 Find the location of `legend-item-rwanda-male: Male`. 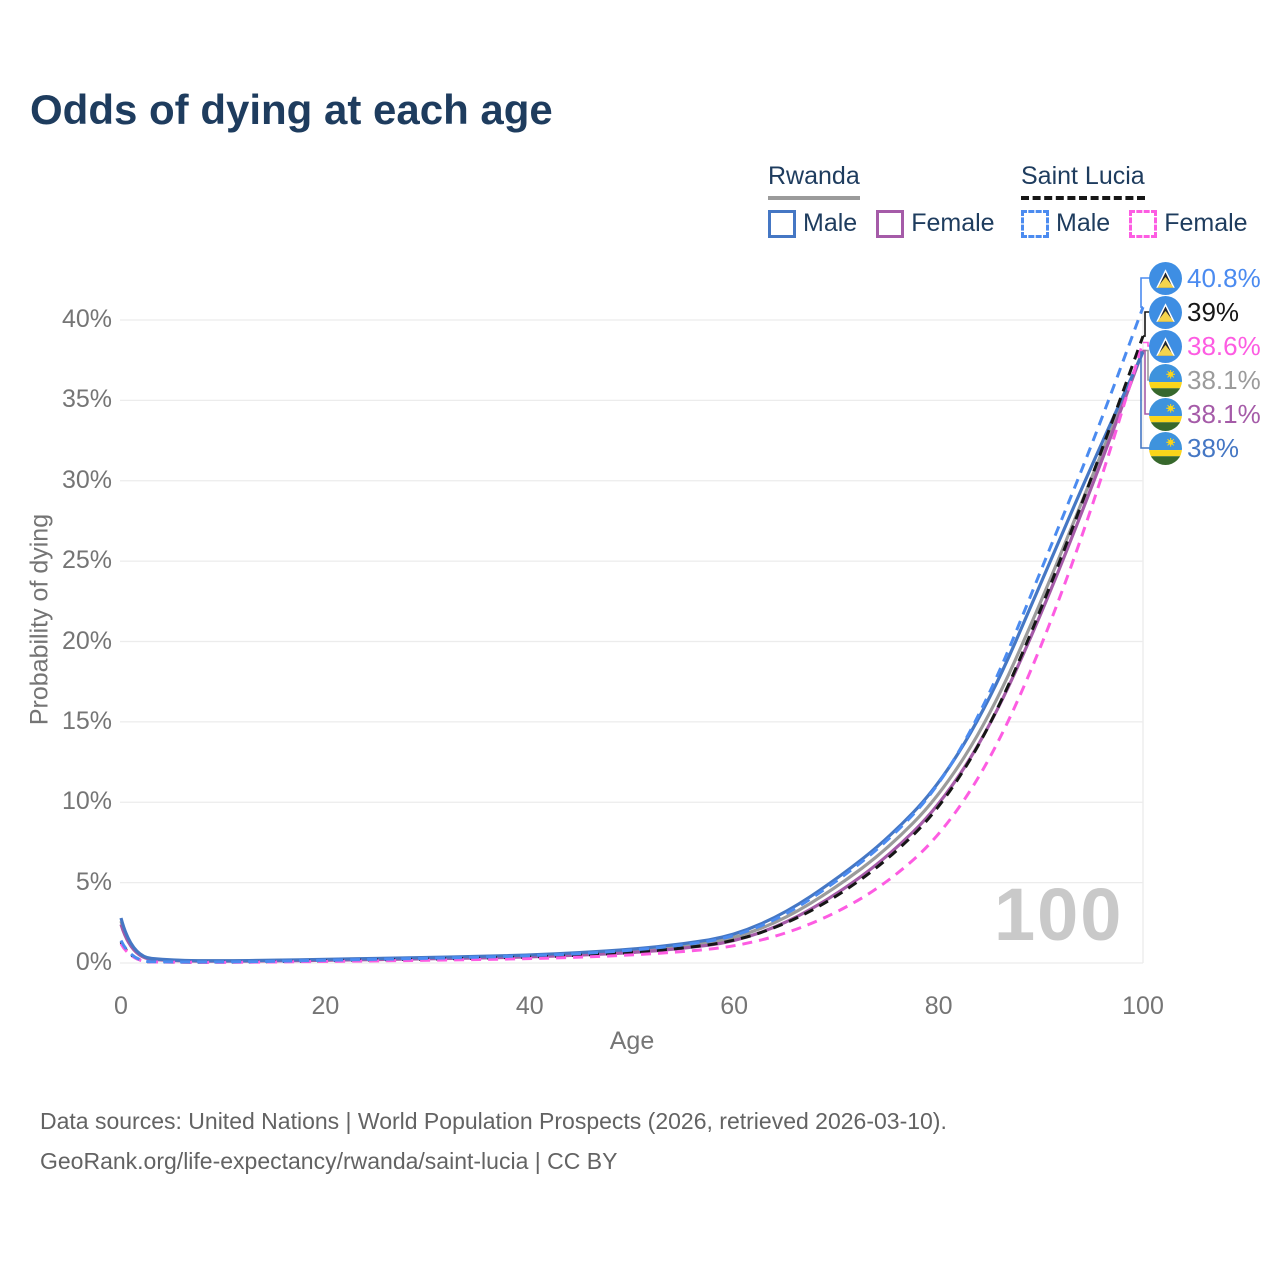

legend-item-rwanda-male: Male is located at coordinates (812, 223).